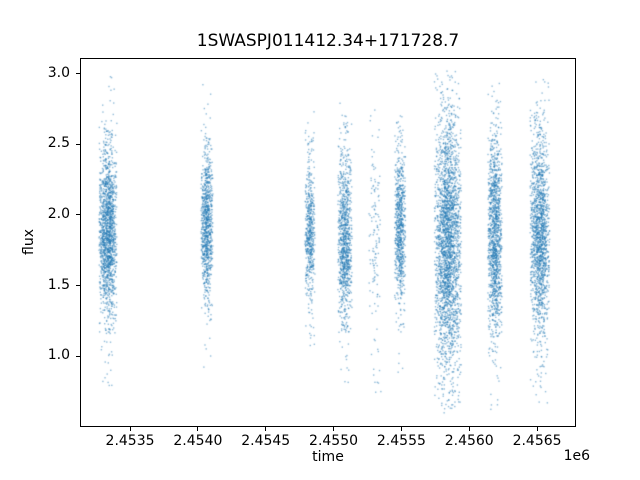 The image size is (640, 480). Describe the element at coordinates (29, 242) in the screenshot. I see `y-axis-label: flux` at that location.